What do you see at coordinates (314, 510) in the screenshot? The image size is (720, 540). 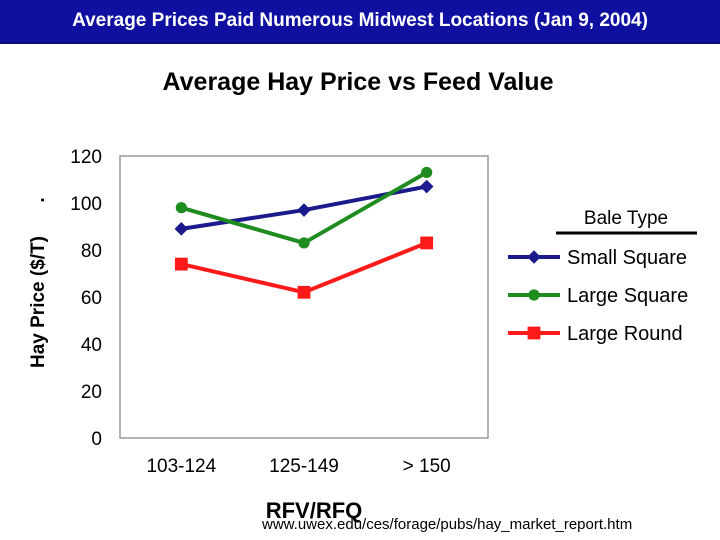 I see `x-axis-label: RFV/RFQ` at bounding box center [314, 510].